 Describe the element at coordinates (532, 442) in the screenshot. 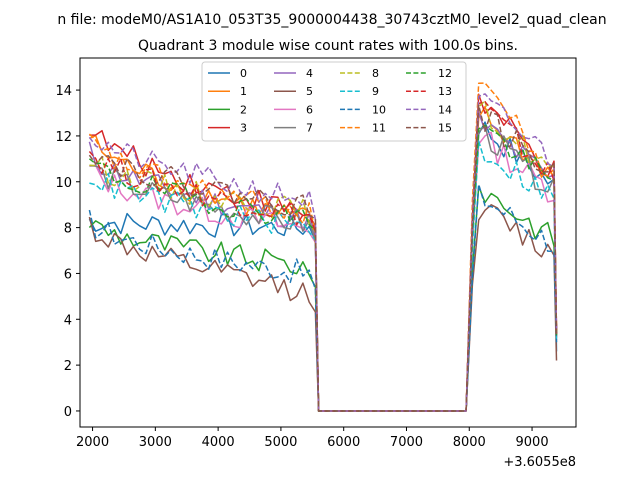

I see `x-tick-label: 9000` at that location.